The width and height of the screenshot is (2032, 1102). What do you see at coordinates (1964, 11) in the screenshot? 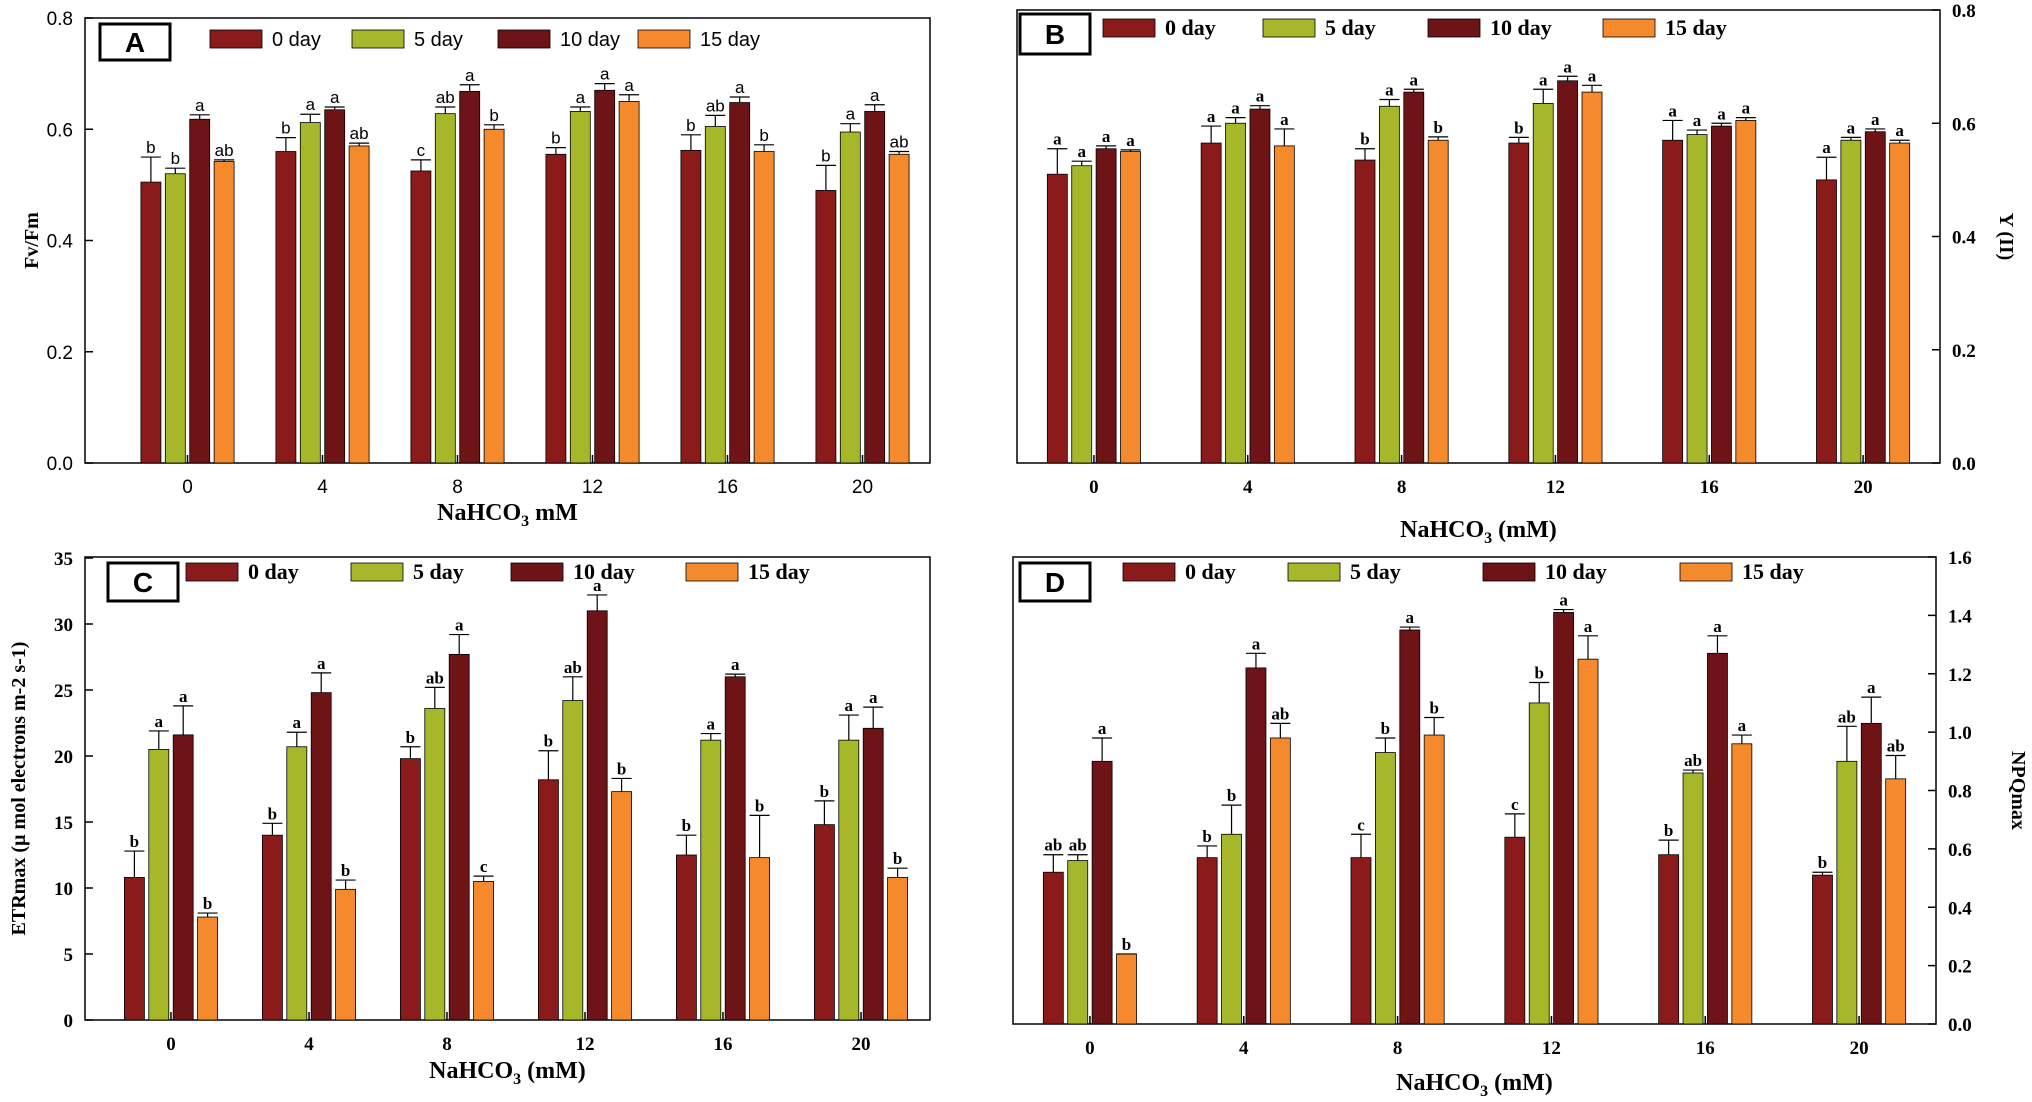
I see `y-tick-label: 0.8` at bounding box center [1964, 11].